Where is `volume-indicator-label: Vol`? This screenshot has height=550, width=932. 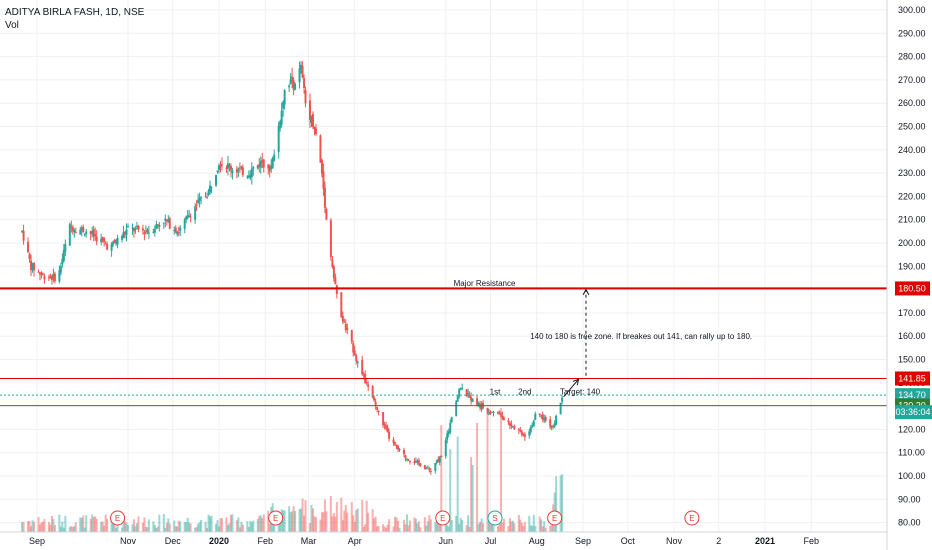
volume-indicator-label: Vol is located at coordinates (12, 25).